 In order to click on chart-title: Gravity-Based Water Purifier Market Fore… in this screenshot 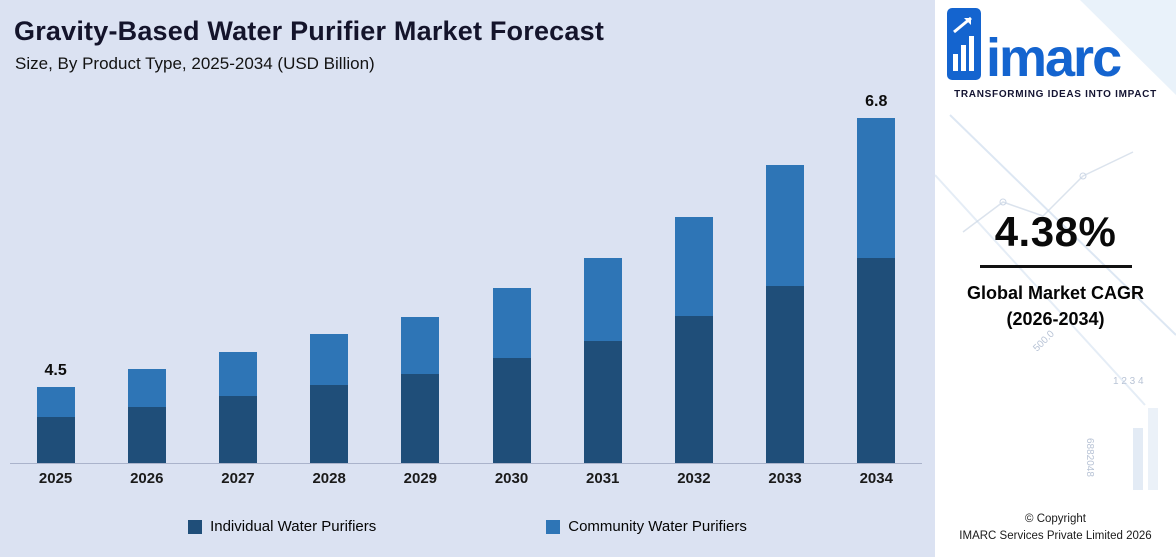, I will do `click(309, 31)`.